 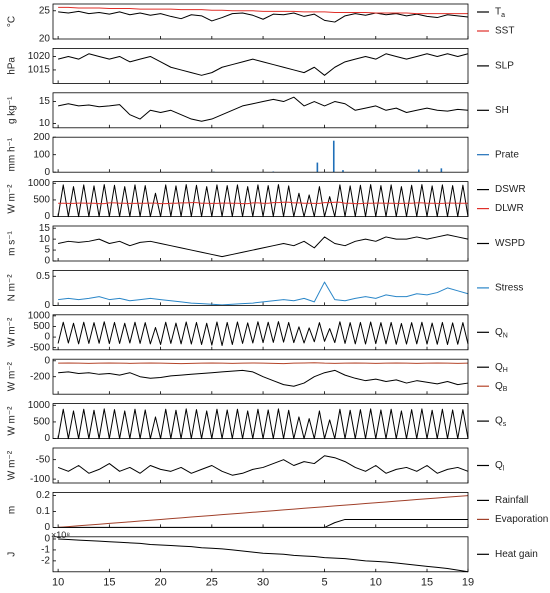 What do you see at coordinates (41, 137) in the screenshot?
I see `y-tick-label: 200` at bounding box center [41, 137].